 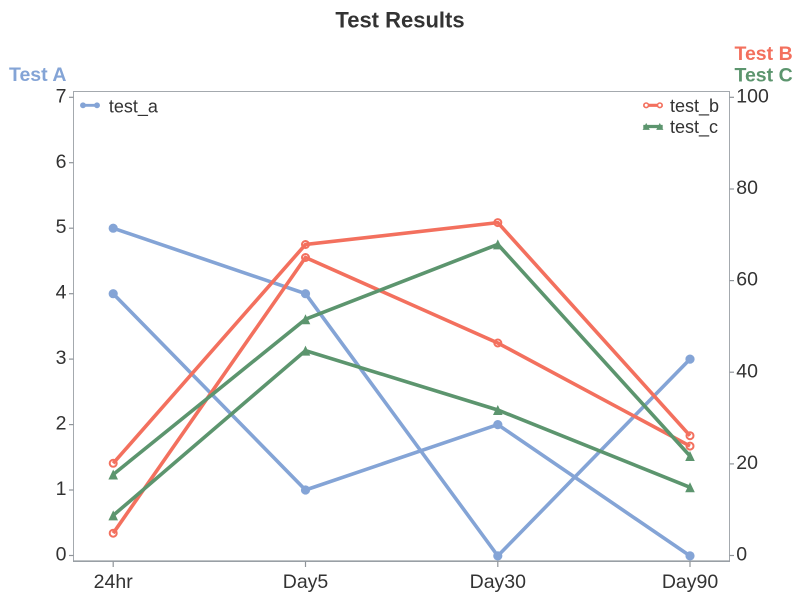 I want to click on svg-text: 24hr, so click(x=114, y=582).